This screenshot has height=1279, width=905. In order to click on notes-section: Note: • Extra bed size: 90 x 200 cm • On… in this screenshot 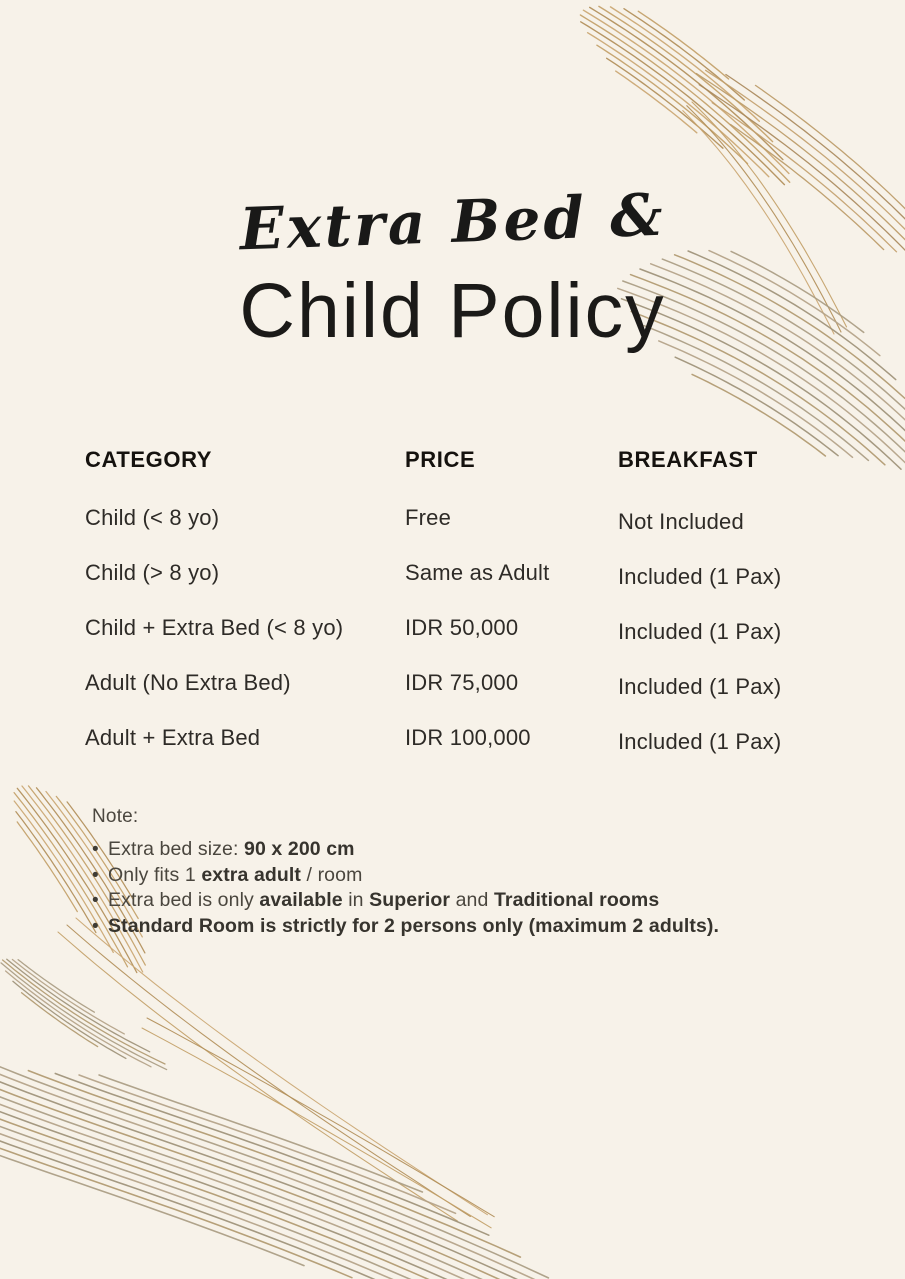, I will do `click(477, 872)`.